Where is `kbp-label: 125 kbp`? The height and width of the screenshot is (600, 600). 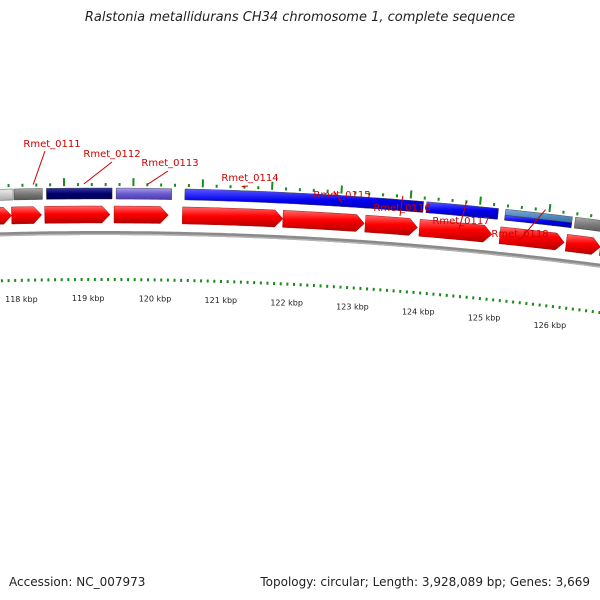 kbp-label: 125 kbp is located at coordinates (484, 318).